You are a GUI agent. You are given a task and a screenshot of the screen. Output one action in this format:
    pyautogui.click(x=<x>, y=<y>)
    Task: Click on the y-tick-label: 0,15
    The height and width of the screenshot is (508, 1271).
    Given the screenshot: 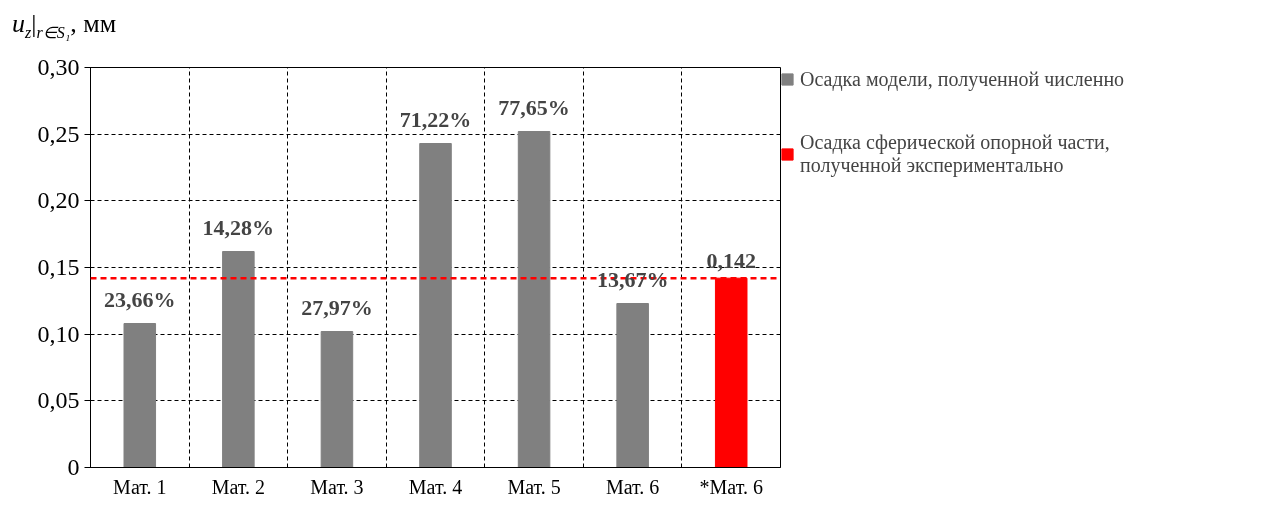 What is the action you would take?
    pyautogui.click(x=58, y=267)
    